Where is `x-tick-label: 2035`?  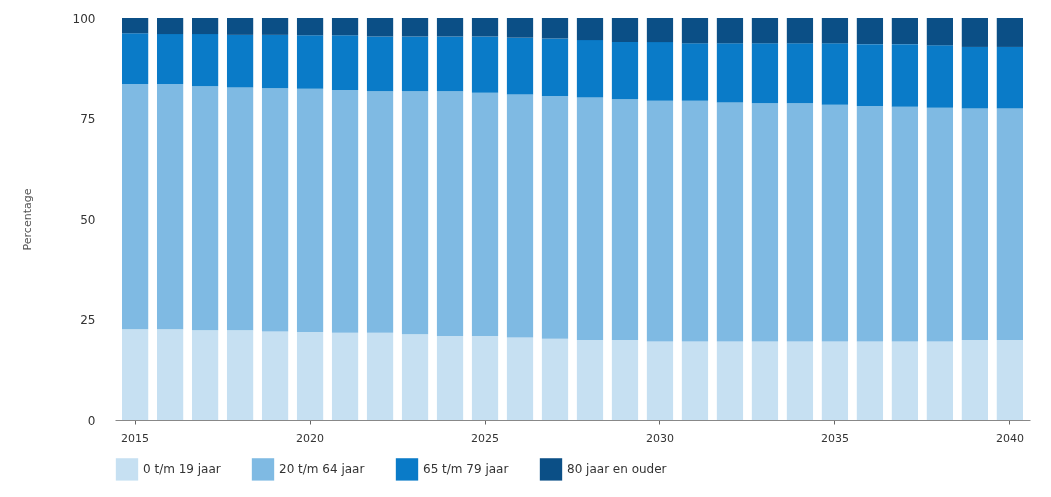 x-tick-label: 2035 is located at coordinates (834, 438).